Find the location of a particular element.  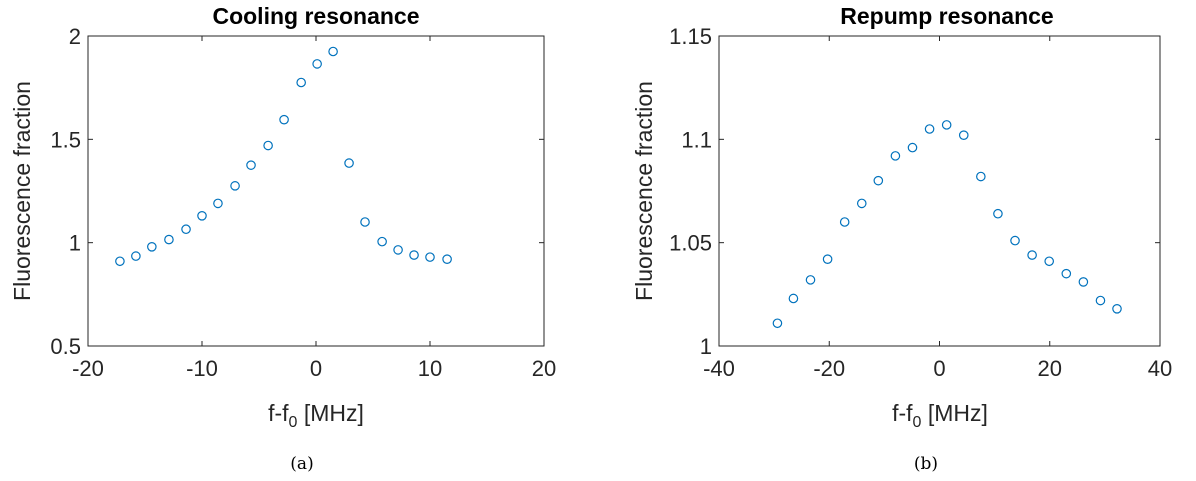

x-tick-label: 40 is located at coordinates (1160, 368).